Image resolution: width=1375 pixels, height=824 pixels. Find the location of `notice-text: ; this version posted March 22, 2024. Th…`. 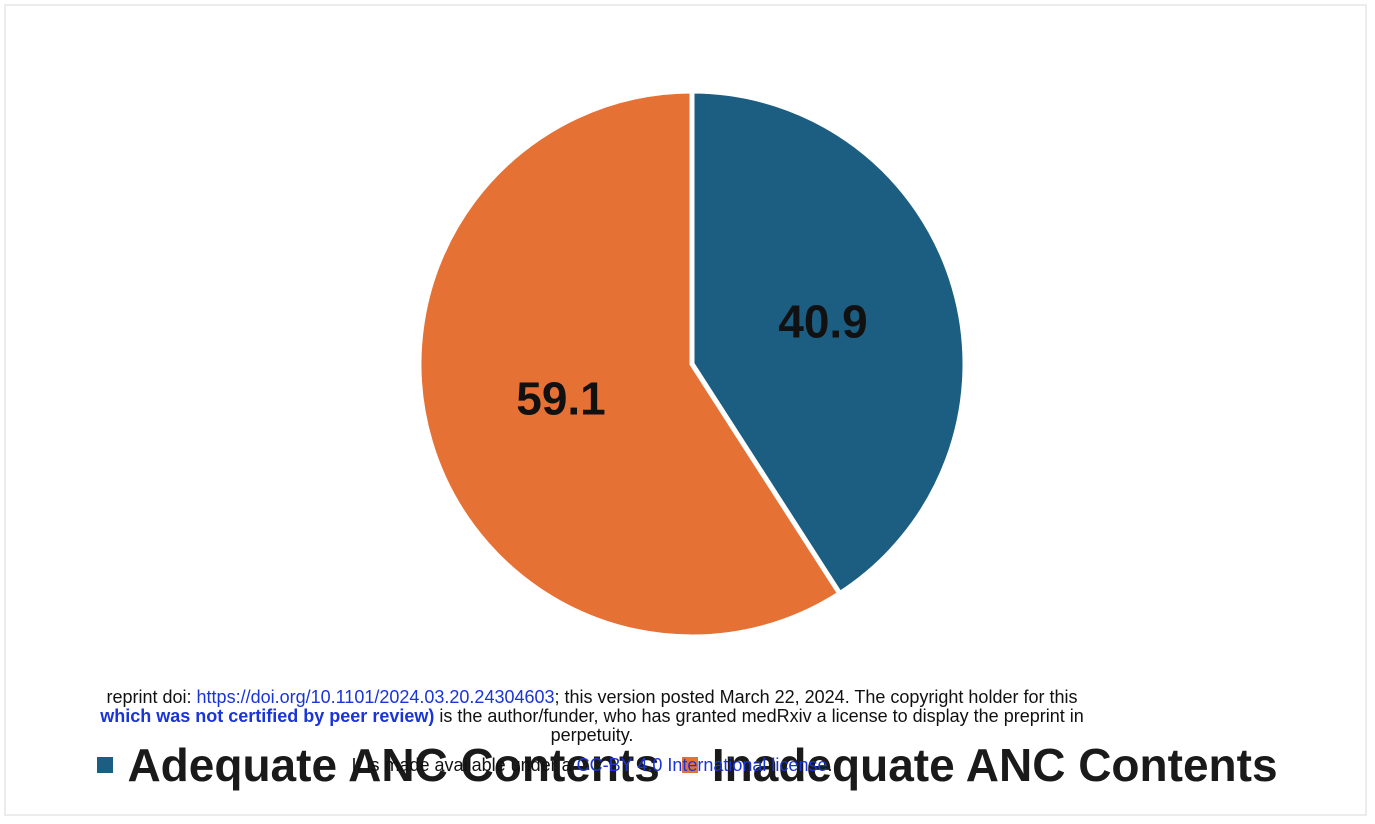

notice-text: ; this version posted March 22, 2024. Th… is located at coordinates (816, 697).